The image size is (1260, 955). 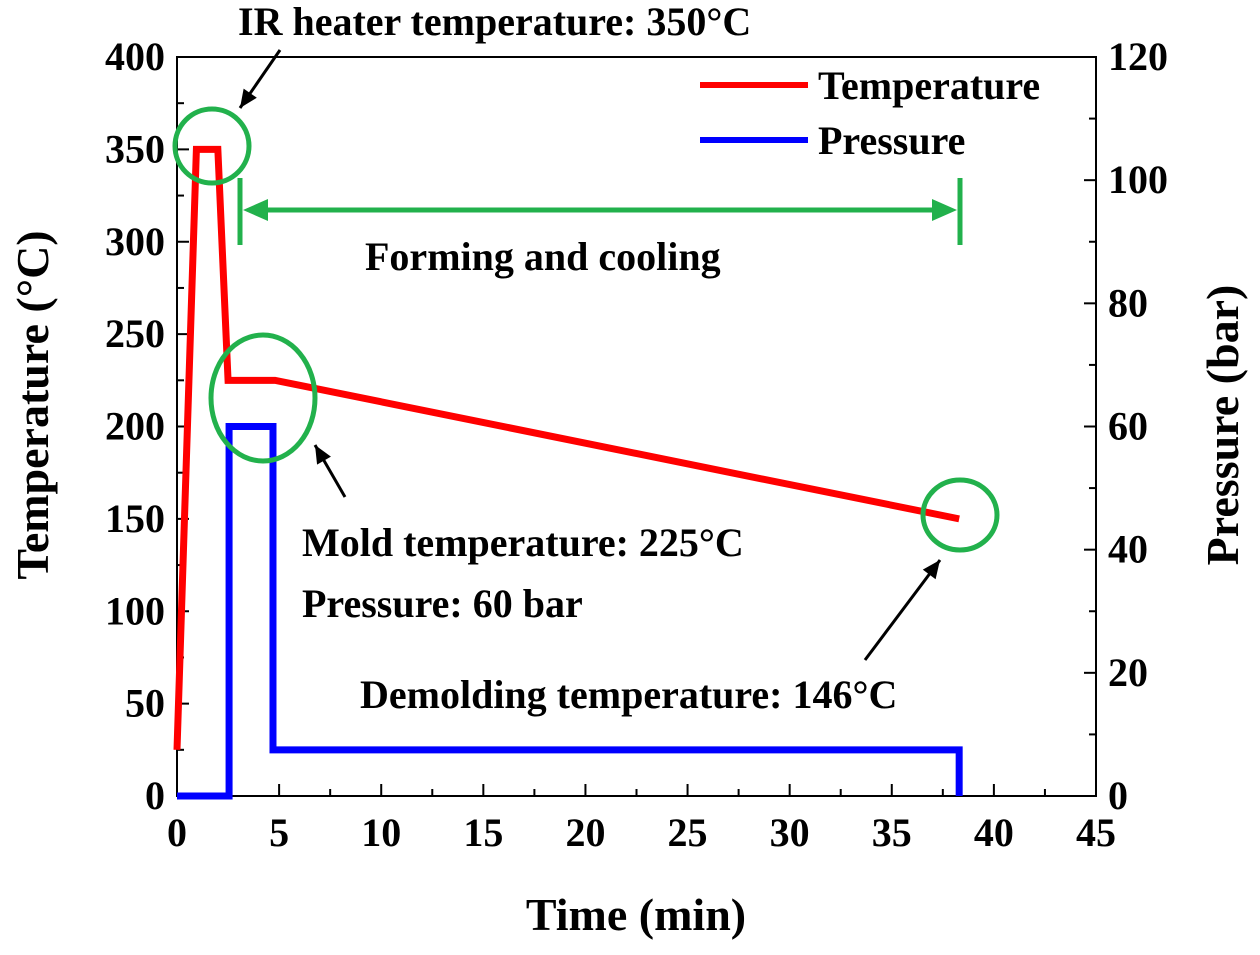 I want to click on y-tick-label: 400, so click(x=135, y=56).